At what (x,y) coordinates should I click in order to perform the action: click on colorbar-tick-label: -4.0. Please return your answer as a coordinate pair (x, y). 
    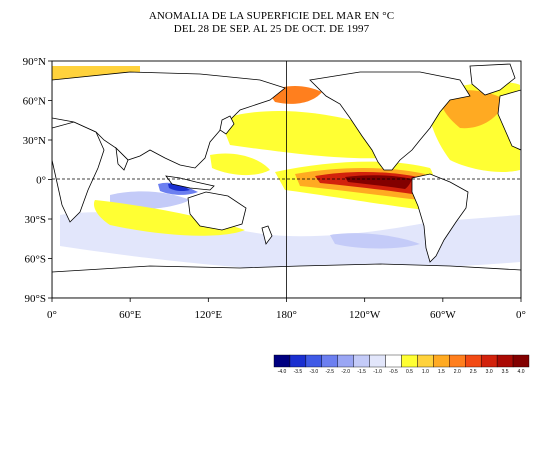
    Looking at the image, I should click on (282, 372).